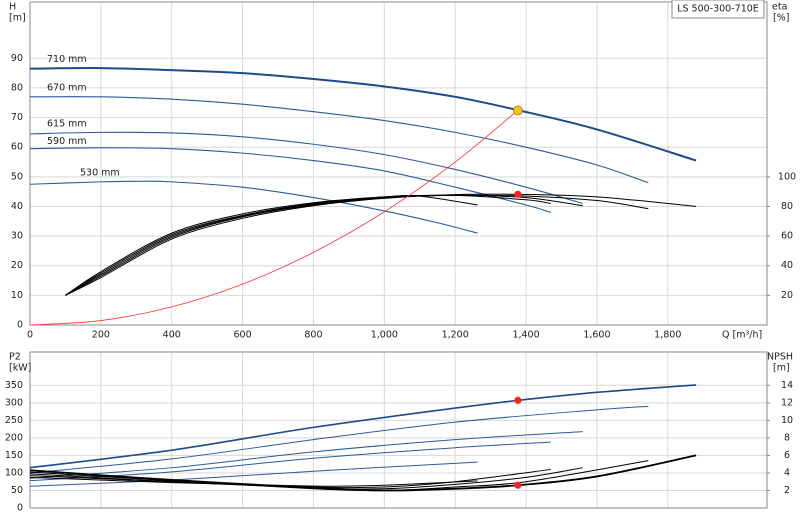  Describe the element at coordinates (787, 455) in the screenshot. I see `y2-tick-label: 6` at that location.